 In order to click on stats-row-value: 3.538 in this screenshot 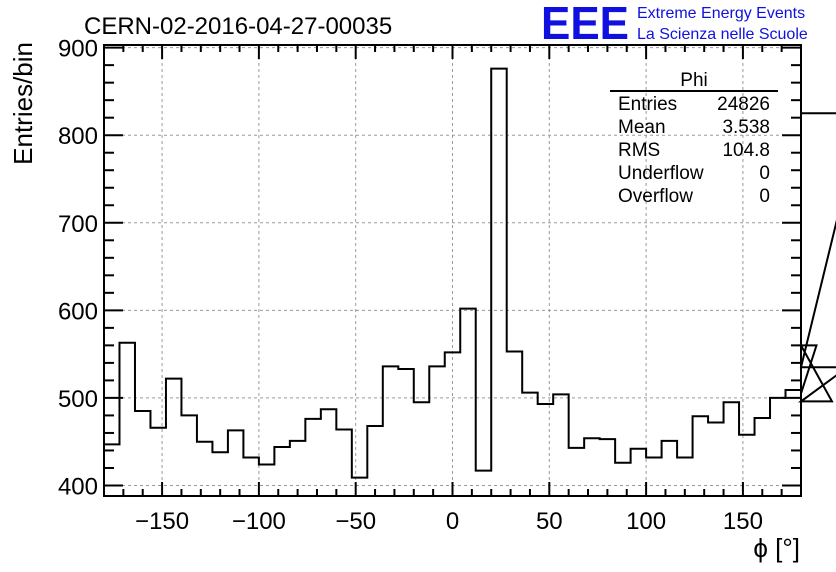, I will do `click(746, 127)`.